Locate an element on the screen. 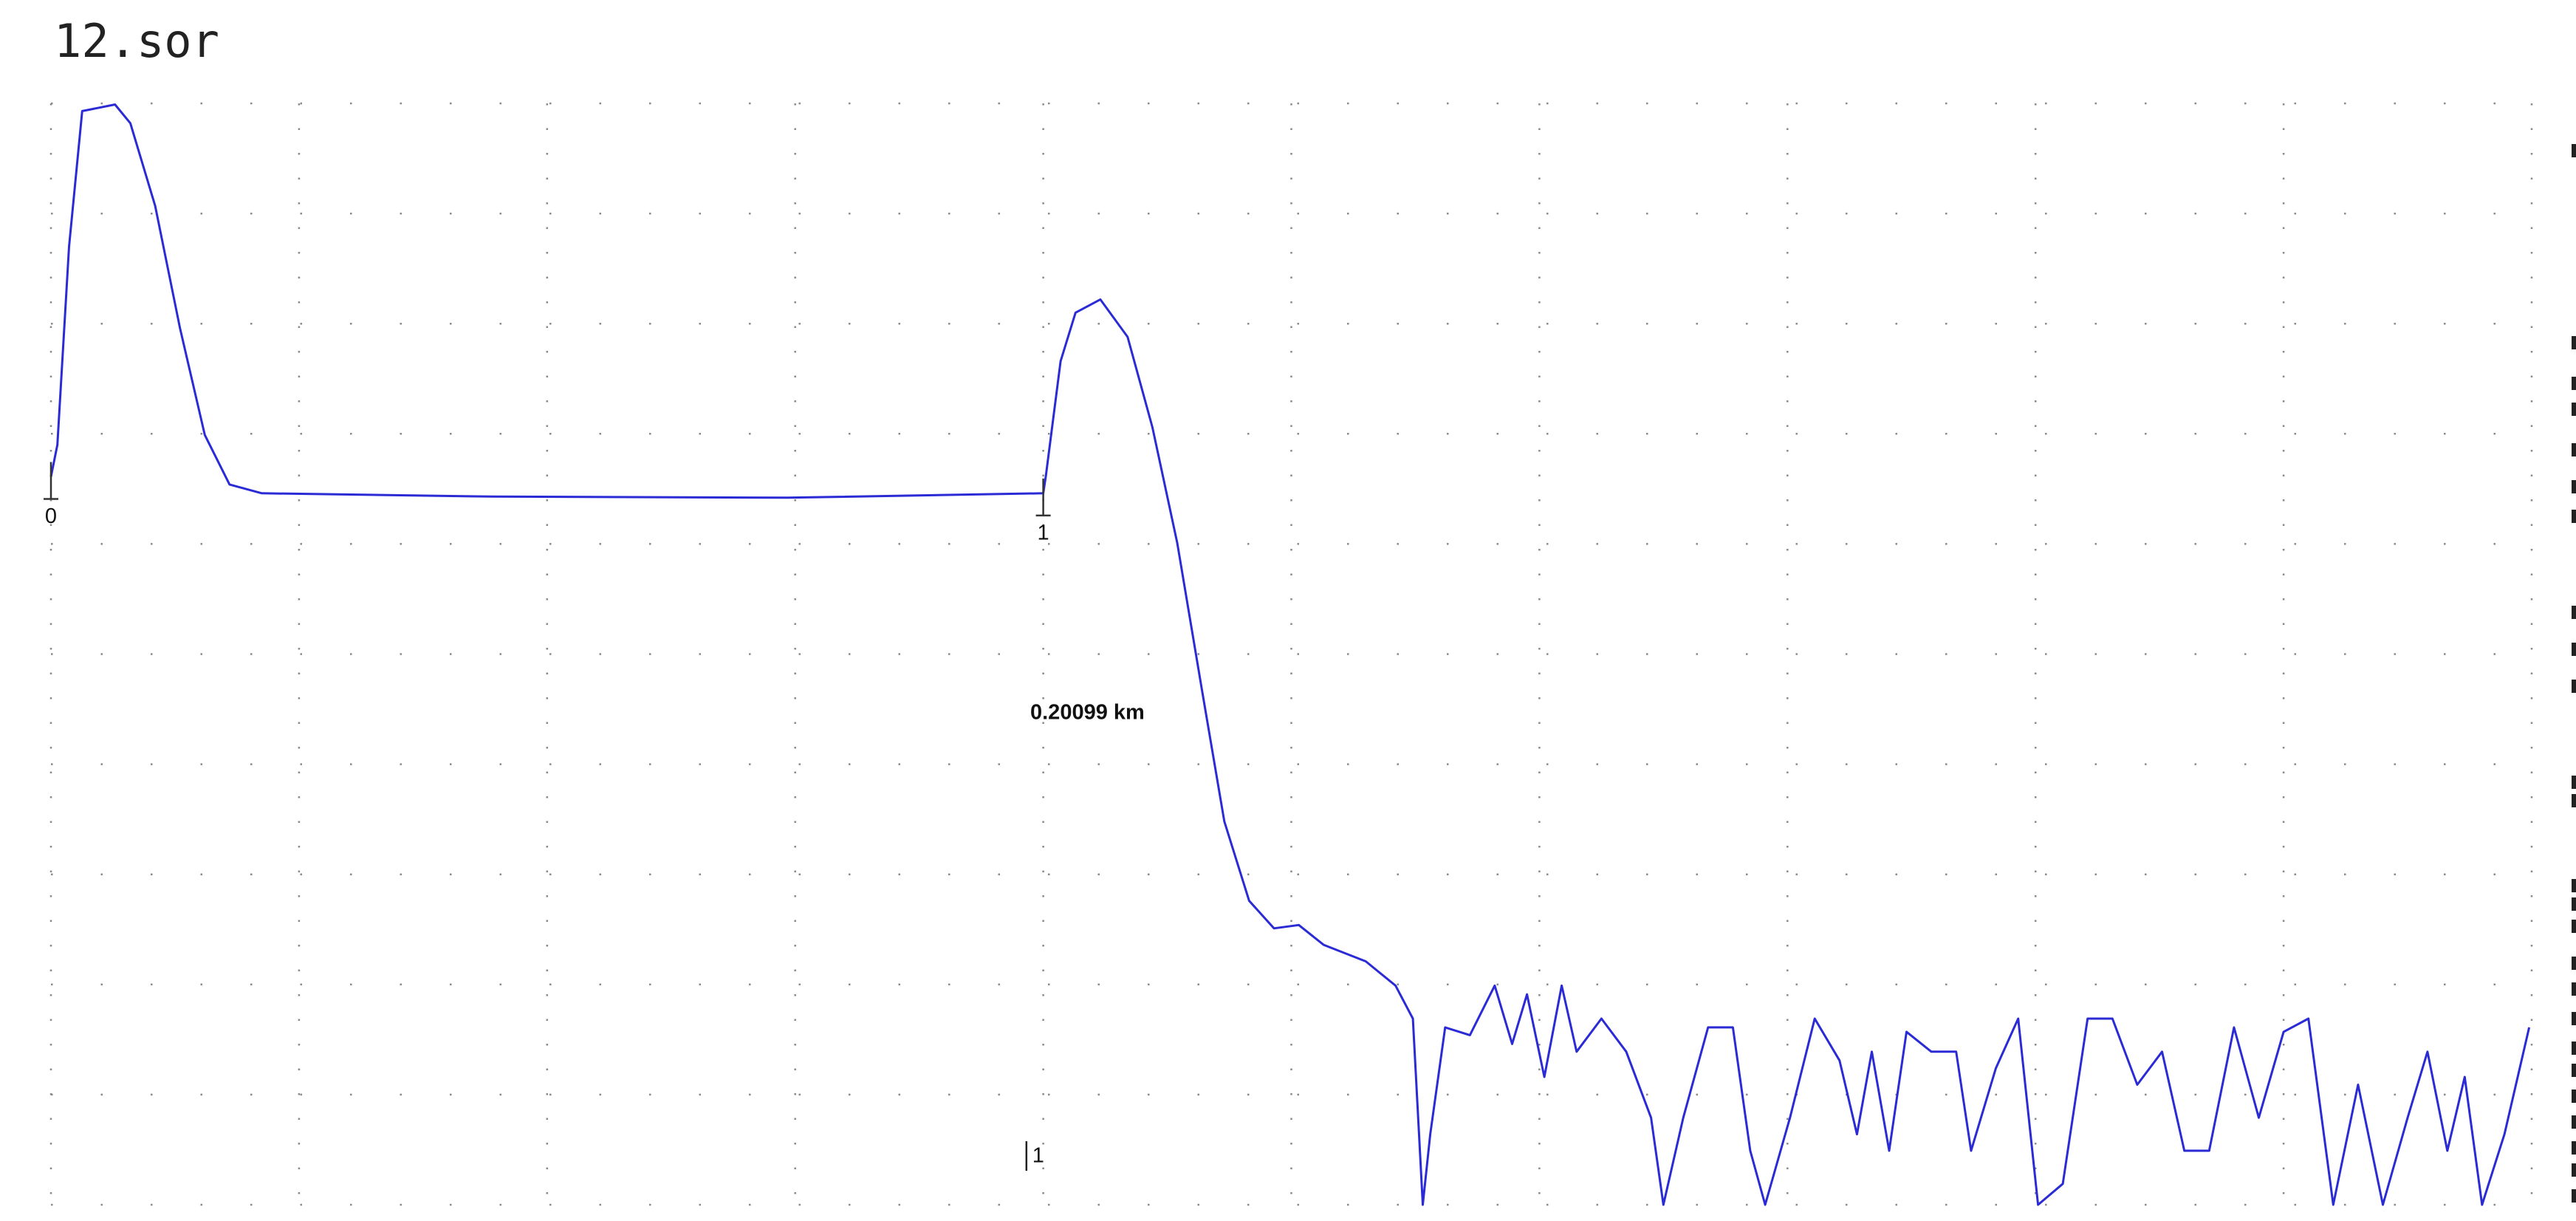 The height and width of the screenshot is (1221, 2576). distance-annotation: 0.20099 km is located at coordinates (1087, 713).